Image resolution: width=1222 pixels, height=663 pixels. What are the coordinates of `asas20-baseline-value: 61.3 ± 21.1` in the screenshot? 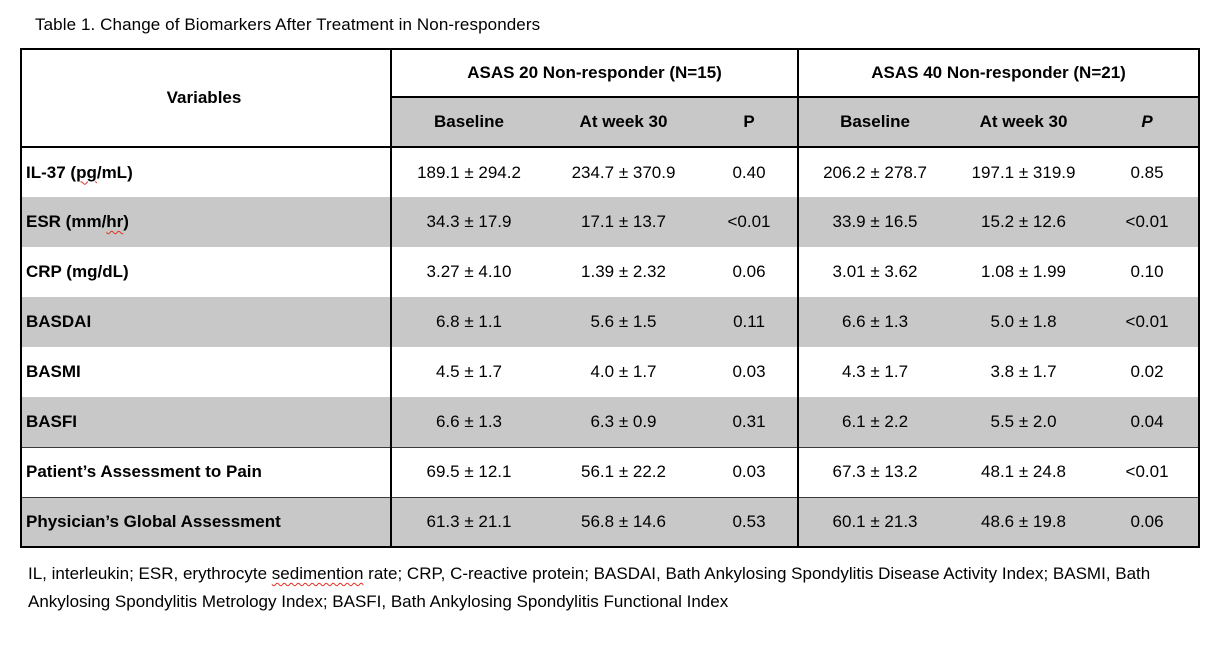 It's located at (468, 521).